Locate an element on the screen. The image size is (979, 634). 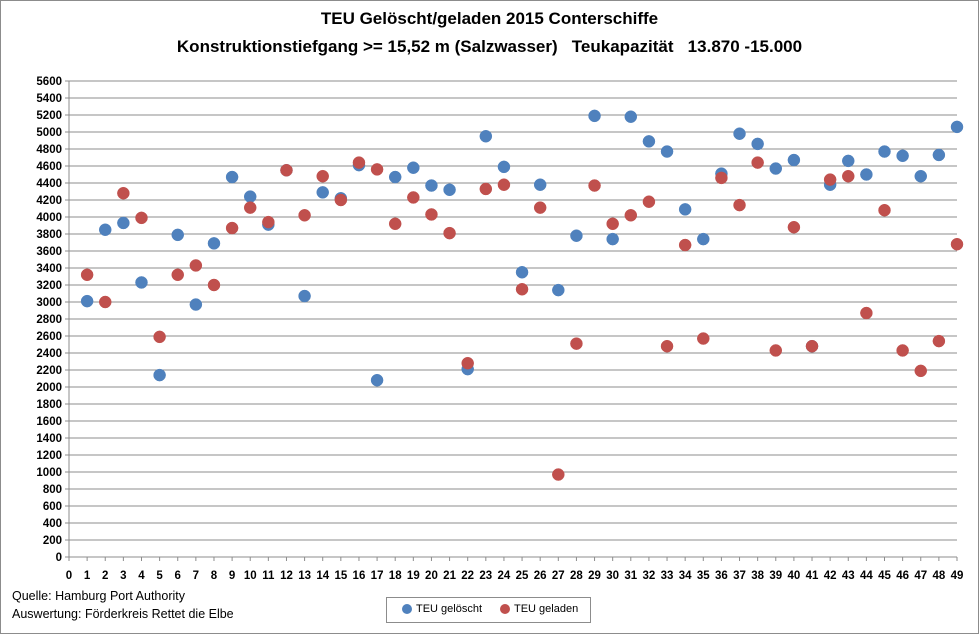
x-tick-label: 37 is located at coordinates (739, 576).